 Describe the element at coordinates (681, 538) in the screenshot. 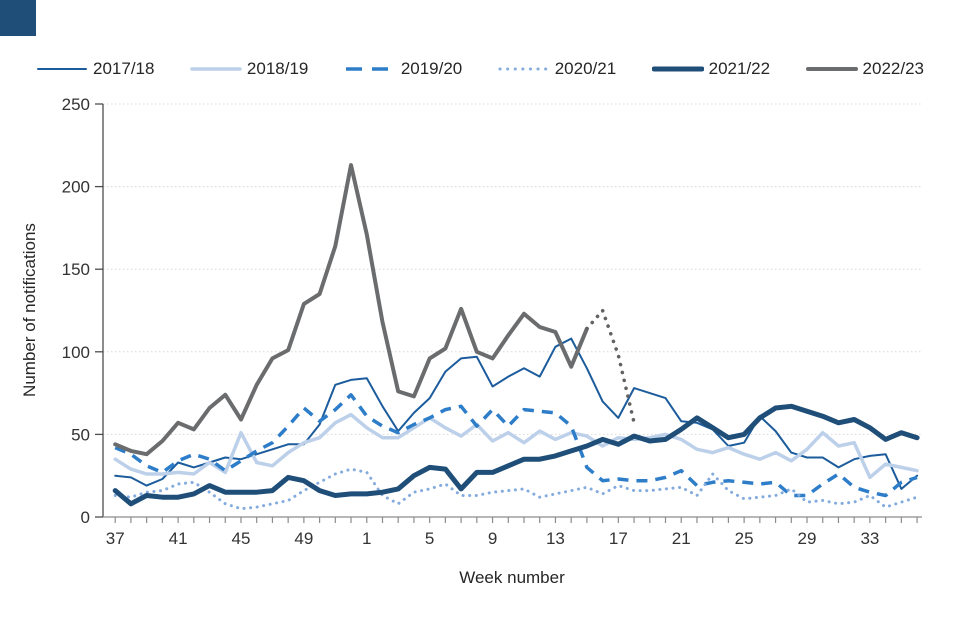

I see `x-tick-label: 21` at that location.